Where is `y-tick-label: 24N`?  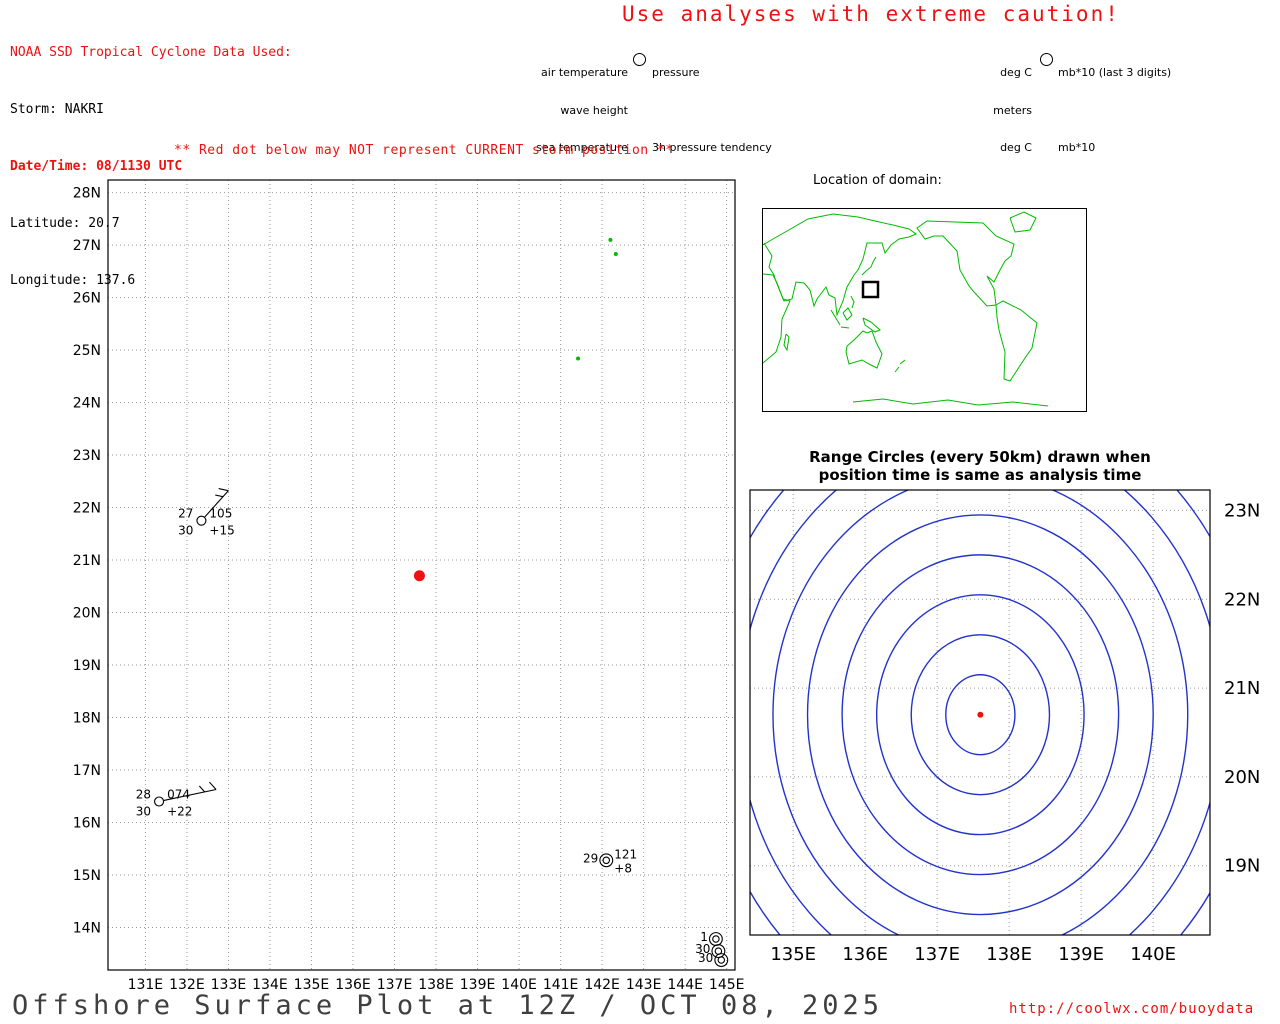 y-tick-label: 24N is located at coordinates (87, 404).